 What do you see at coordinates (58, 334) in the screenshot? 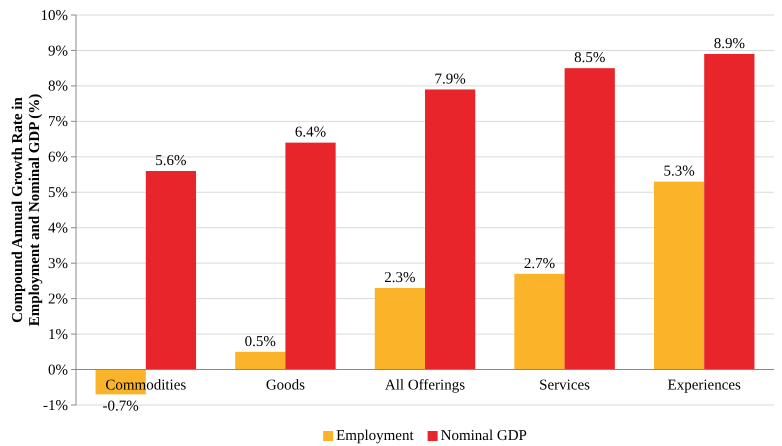
I see `y-tick-label: 1%` at bounding box center [58, 334].